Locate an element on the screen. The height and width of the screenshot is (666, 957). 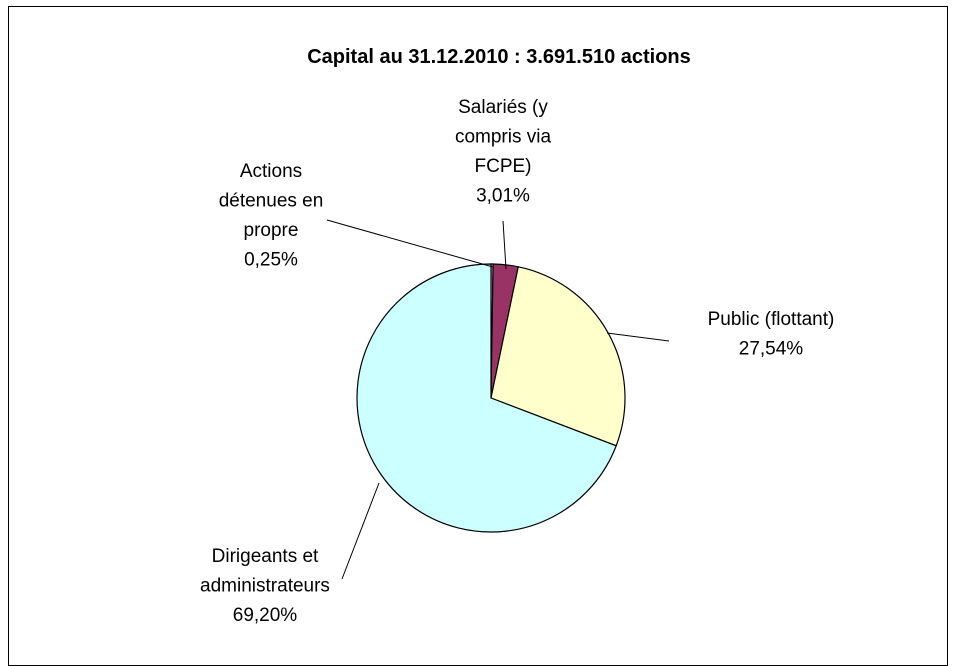
slice-label-line: Actions is located at coordinates (271, 171).